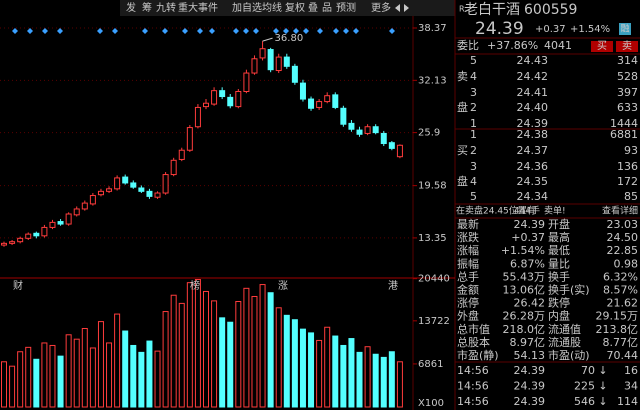 Image resolution: width=640 pixels, height=410 pixels. I want to click on event-flag: 财, so click(18, 285).